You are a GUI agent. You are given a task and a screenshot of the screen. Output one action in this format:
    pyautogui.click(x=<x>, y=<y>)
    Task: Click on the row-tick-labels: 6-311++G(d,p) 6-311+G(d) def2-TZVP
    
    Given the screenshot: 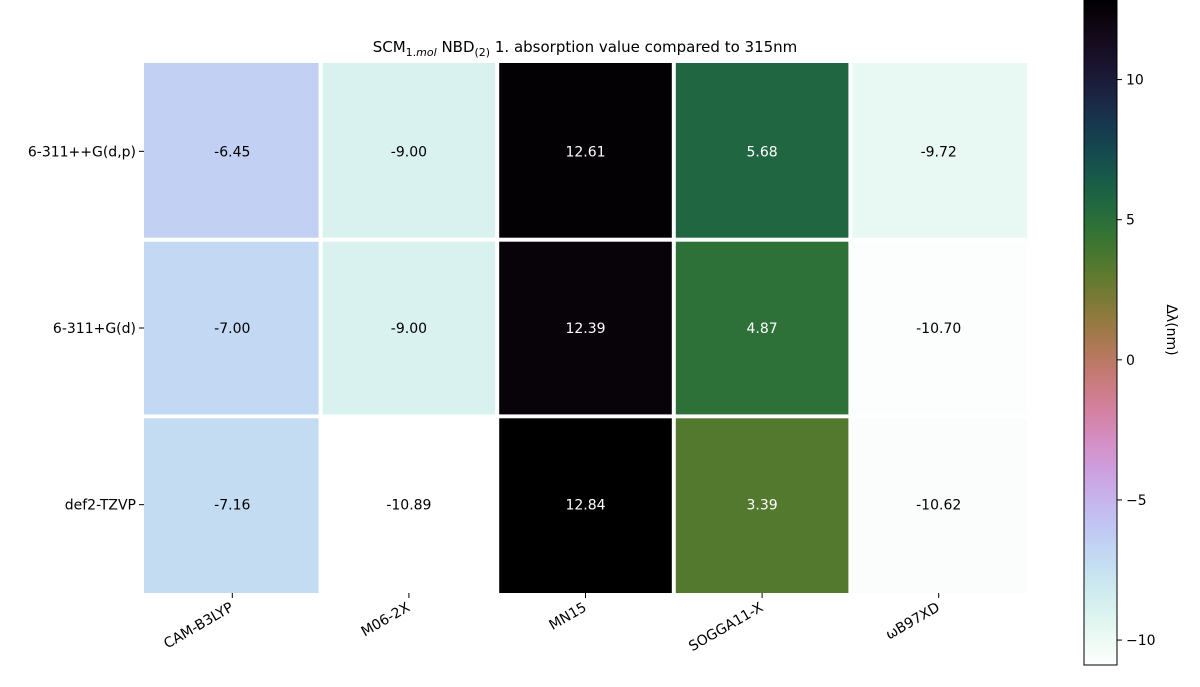 What is the action you would take?
    pyautogui.click(x=86, y=329)
    